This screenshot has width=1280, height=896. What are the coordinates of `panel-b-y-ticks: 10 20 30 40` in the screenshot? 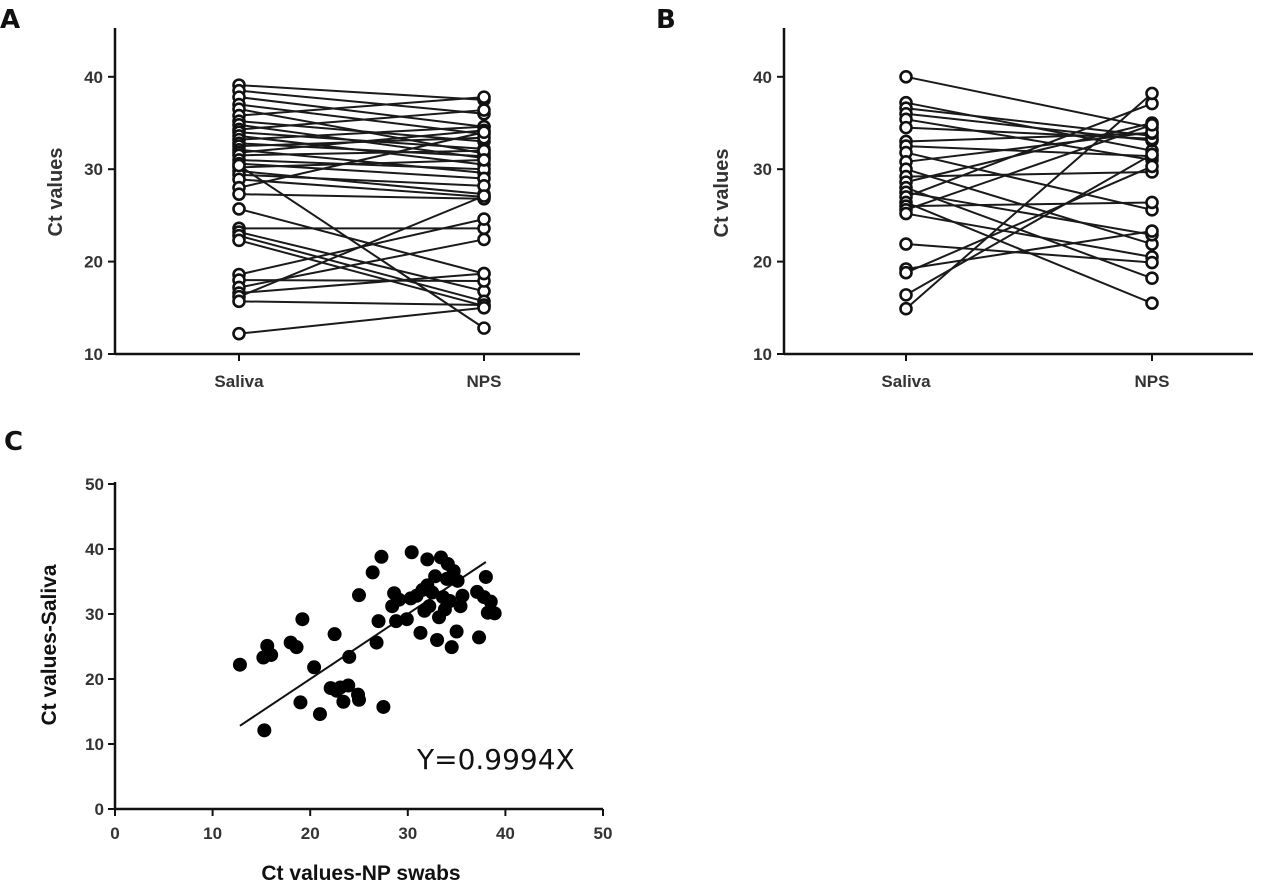 It's located at (768, 216).